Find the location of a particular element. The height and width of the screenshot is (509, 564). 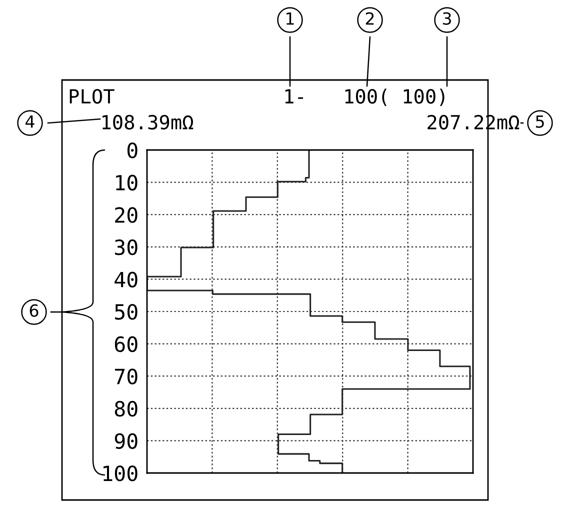

y-tick-label: 70 is located at coordinates (126, 376).